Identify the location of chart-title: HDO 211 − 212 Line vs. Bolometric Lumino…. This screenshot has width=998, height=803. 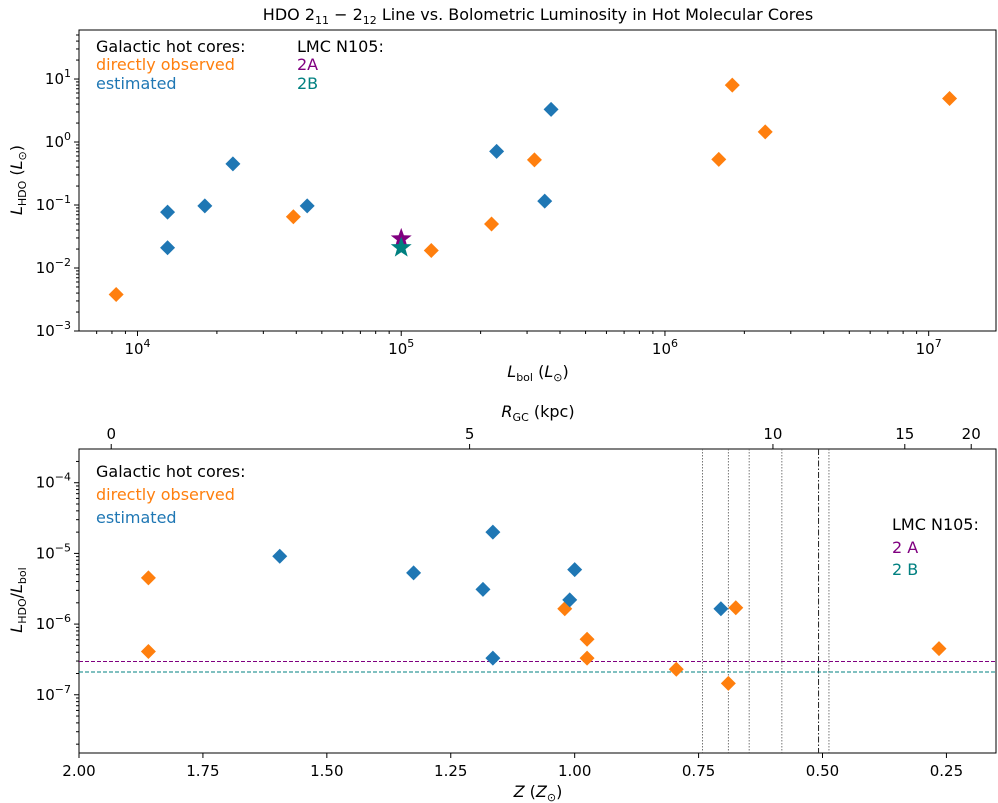
(538, 16).